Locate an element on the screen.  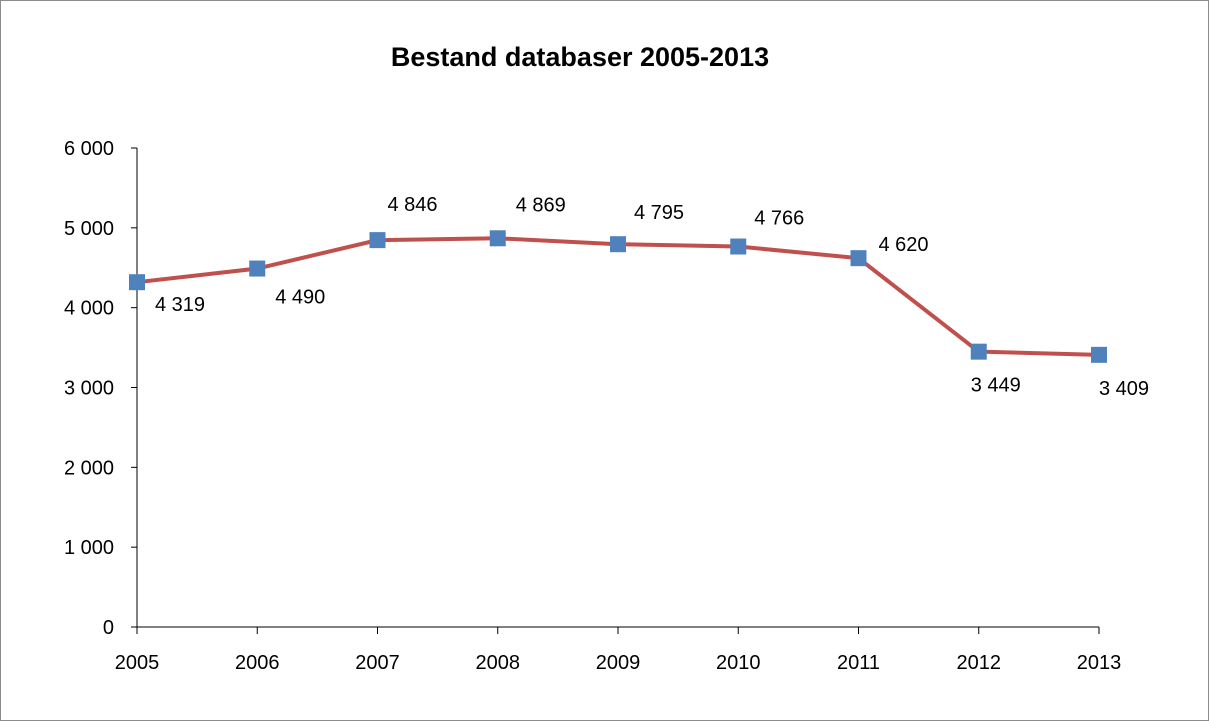
x-tick-label: 2012 is located at coordinates (979, 663).